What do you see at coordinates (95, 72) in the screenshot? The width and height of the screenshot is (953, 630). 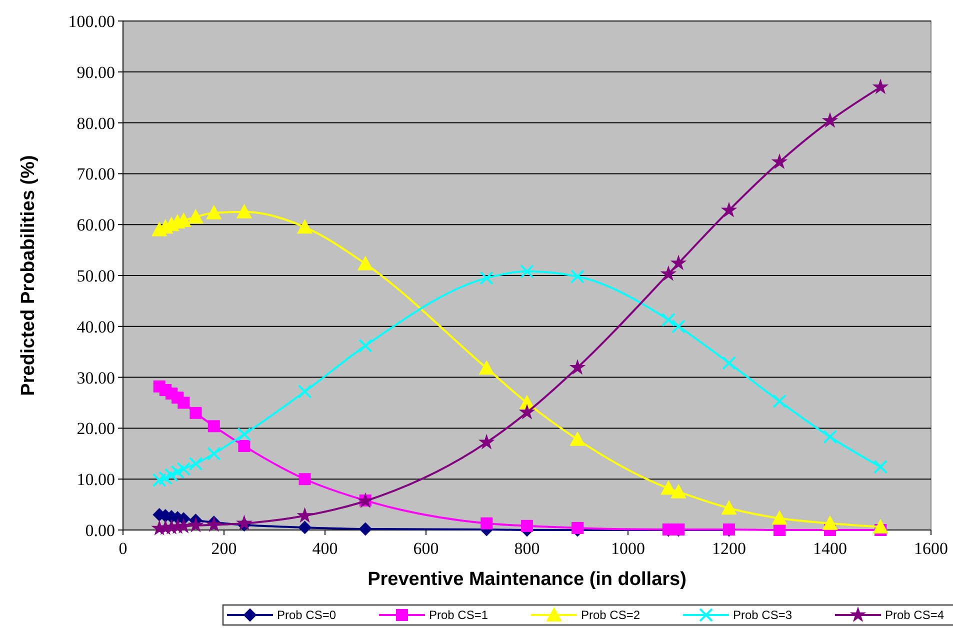 I see `y-tick-label: 90.00` at bounding box center [95, 72].